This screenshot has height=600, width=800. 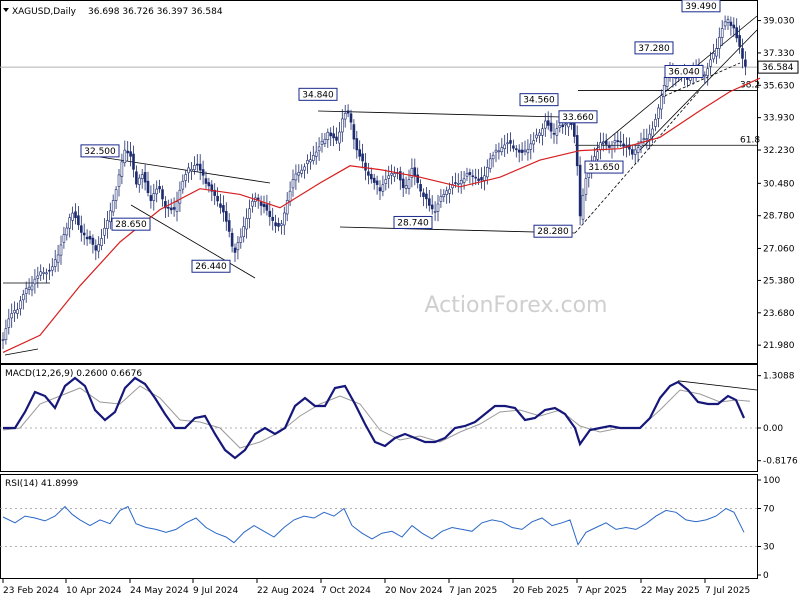 I want to click on y-tick-label: 25.380, so click(x=779, y=281).